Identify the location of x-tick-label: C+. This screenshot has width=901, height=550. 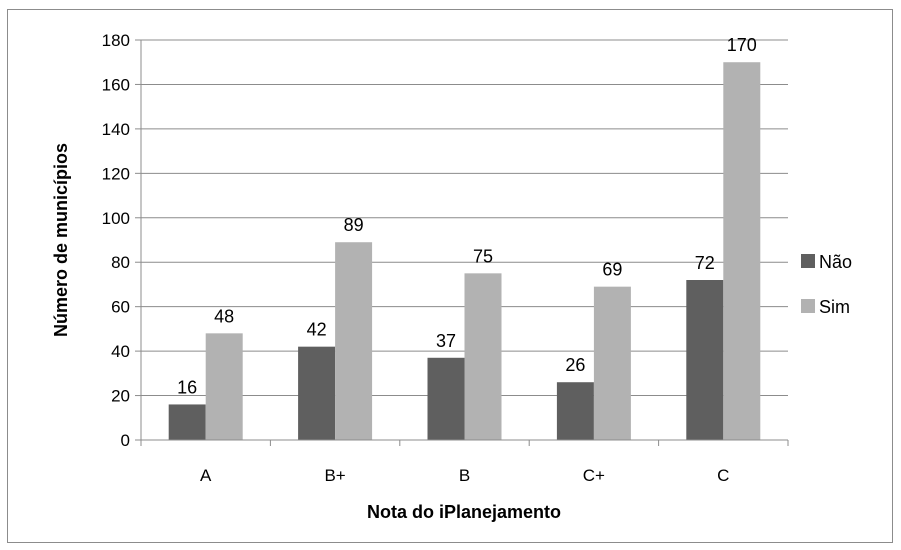
(594, 475).